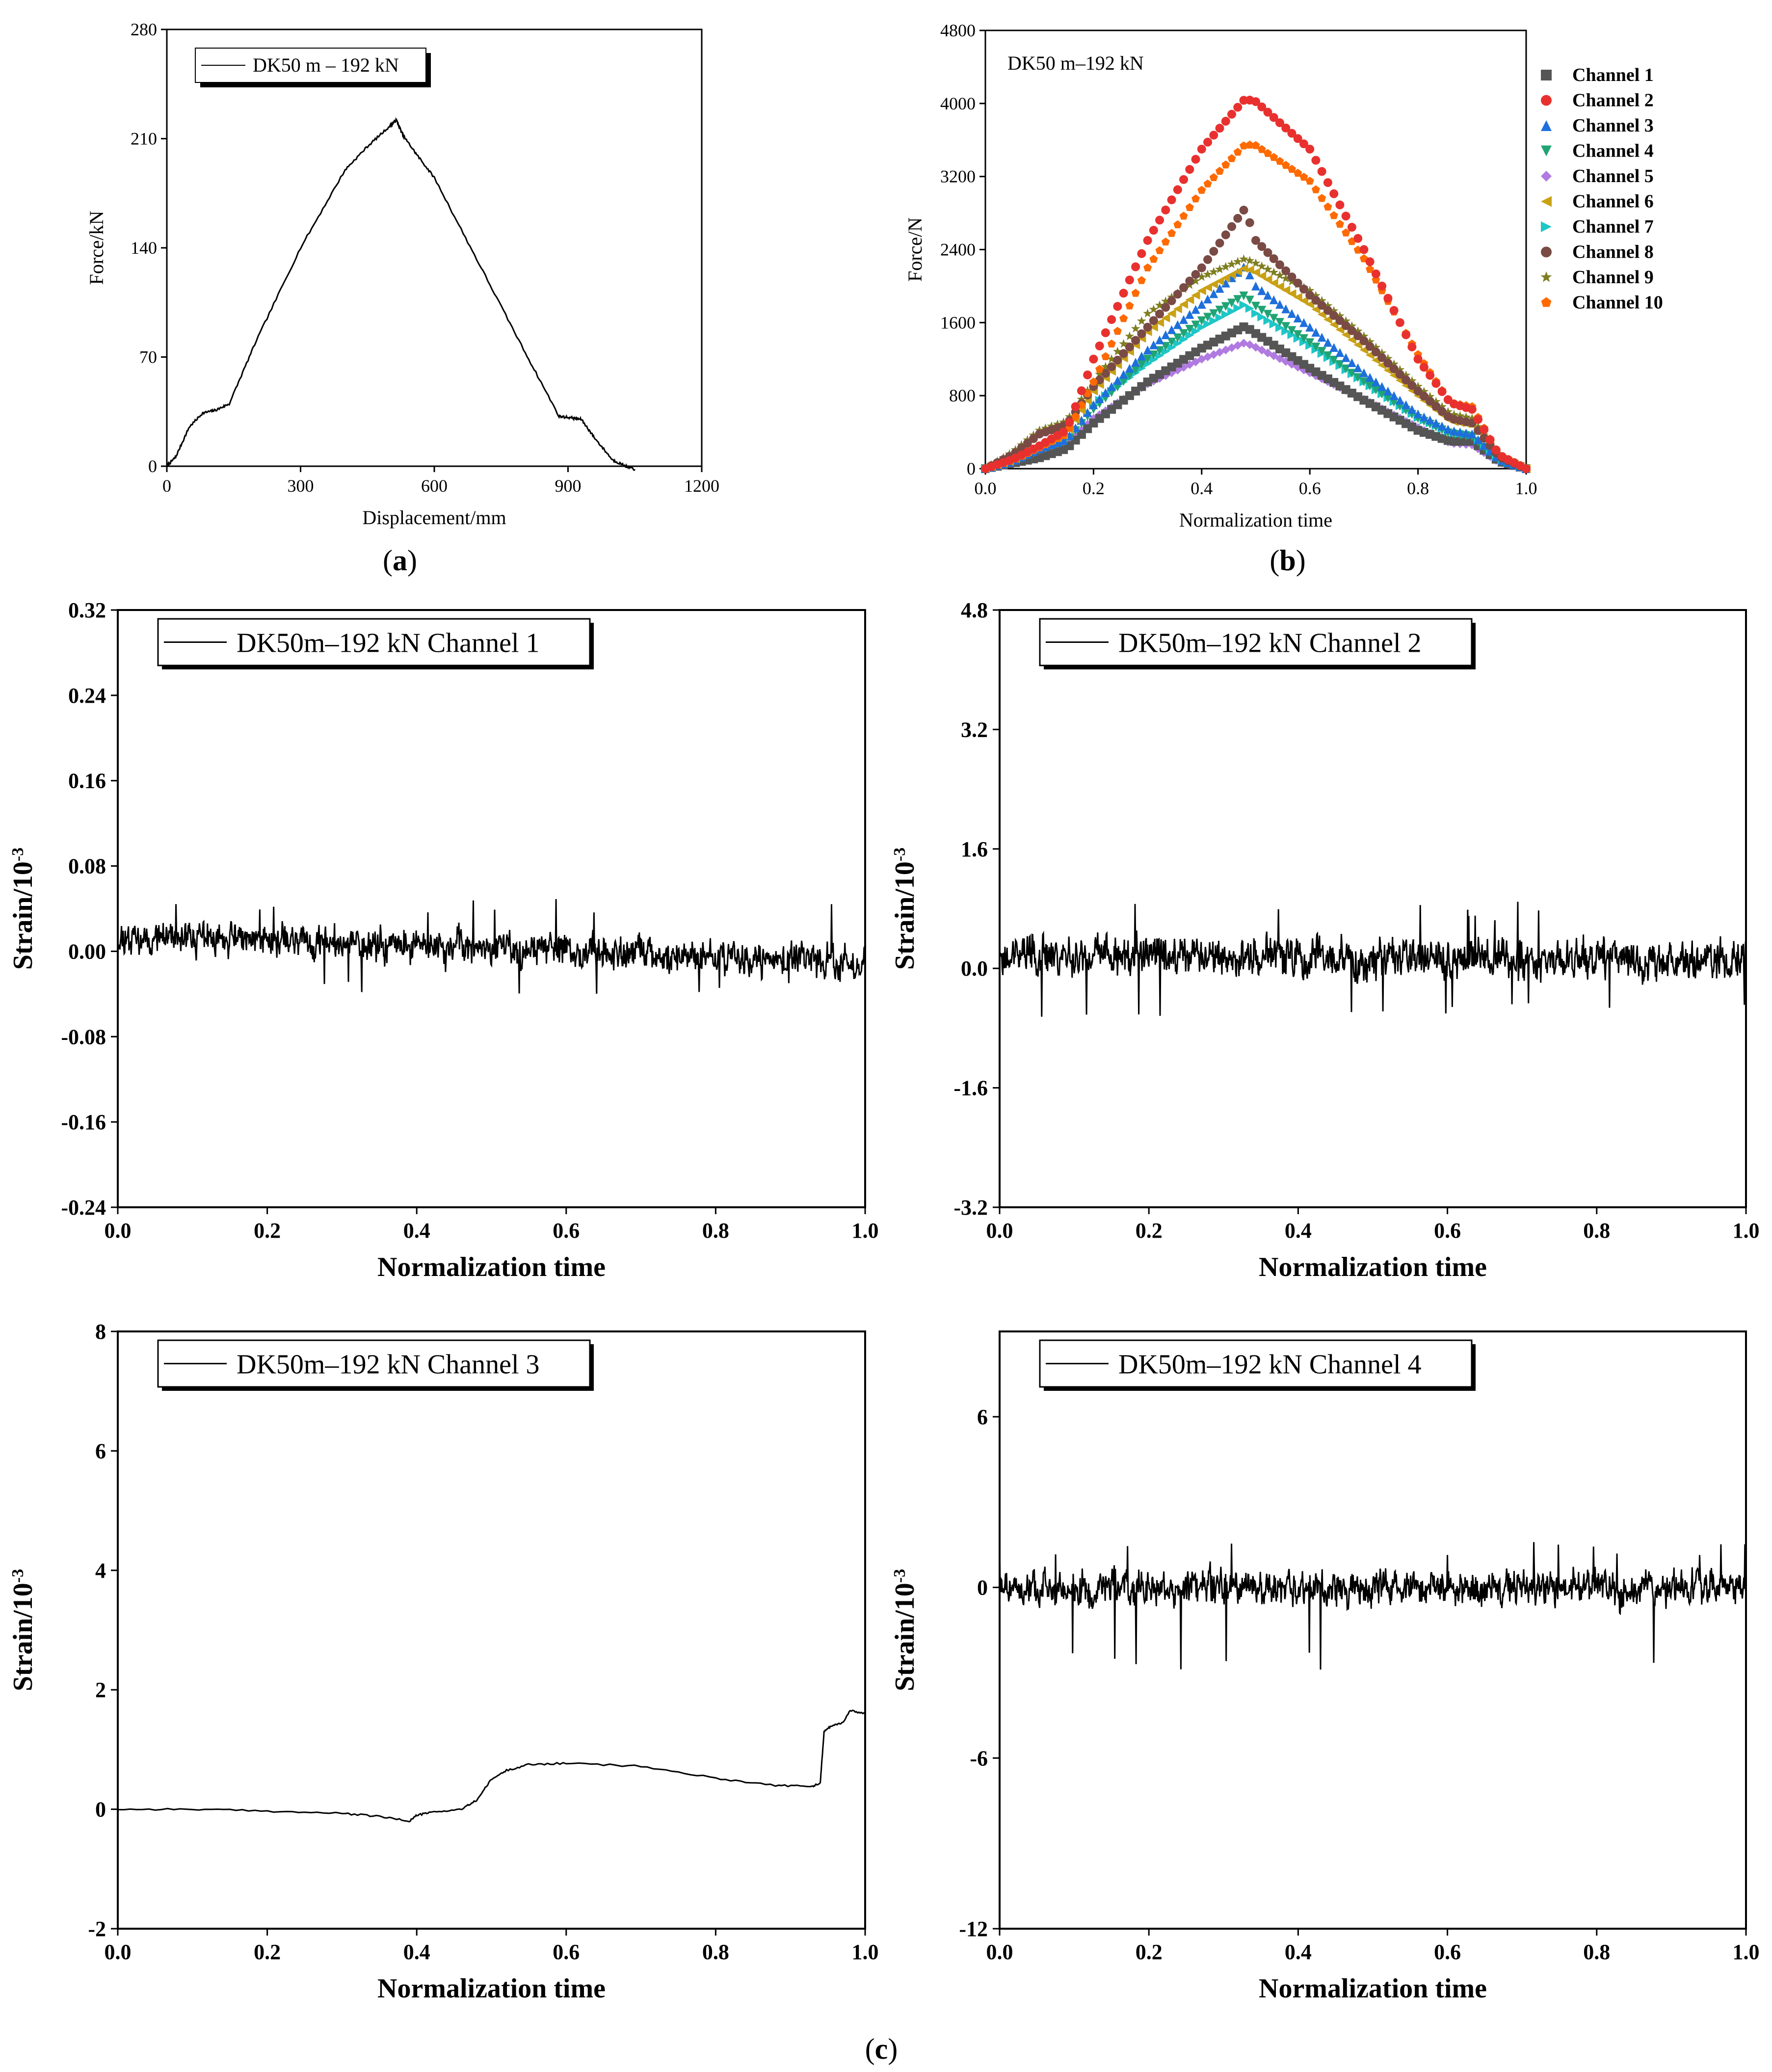 This screenshot has height=2072, width=1772. What do you see at coordinates (974, 610) in the screenshot?
I see `y-tick-label: 4.8` at bounding box center [974, 610].